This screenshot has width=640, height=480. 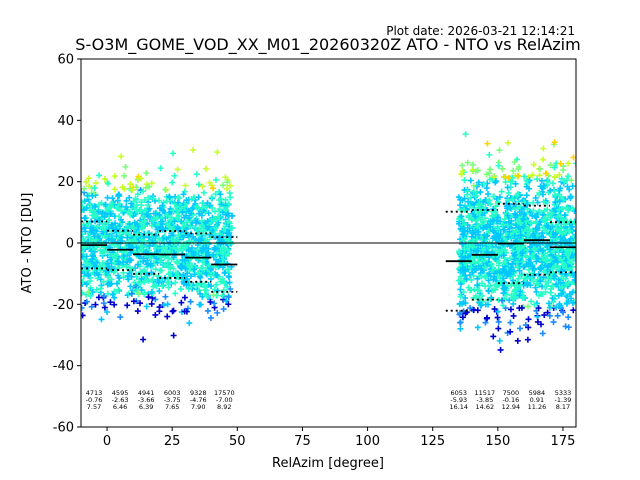 What do you see at coordinates (172, 400) in the screenshot?
I see `bin-mean-label: -3.75` at bounding box center [172, 400].